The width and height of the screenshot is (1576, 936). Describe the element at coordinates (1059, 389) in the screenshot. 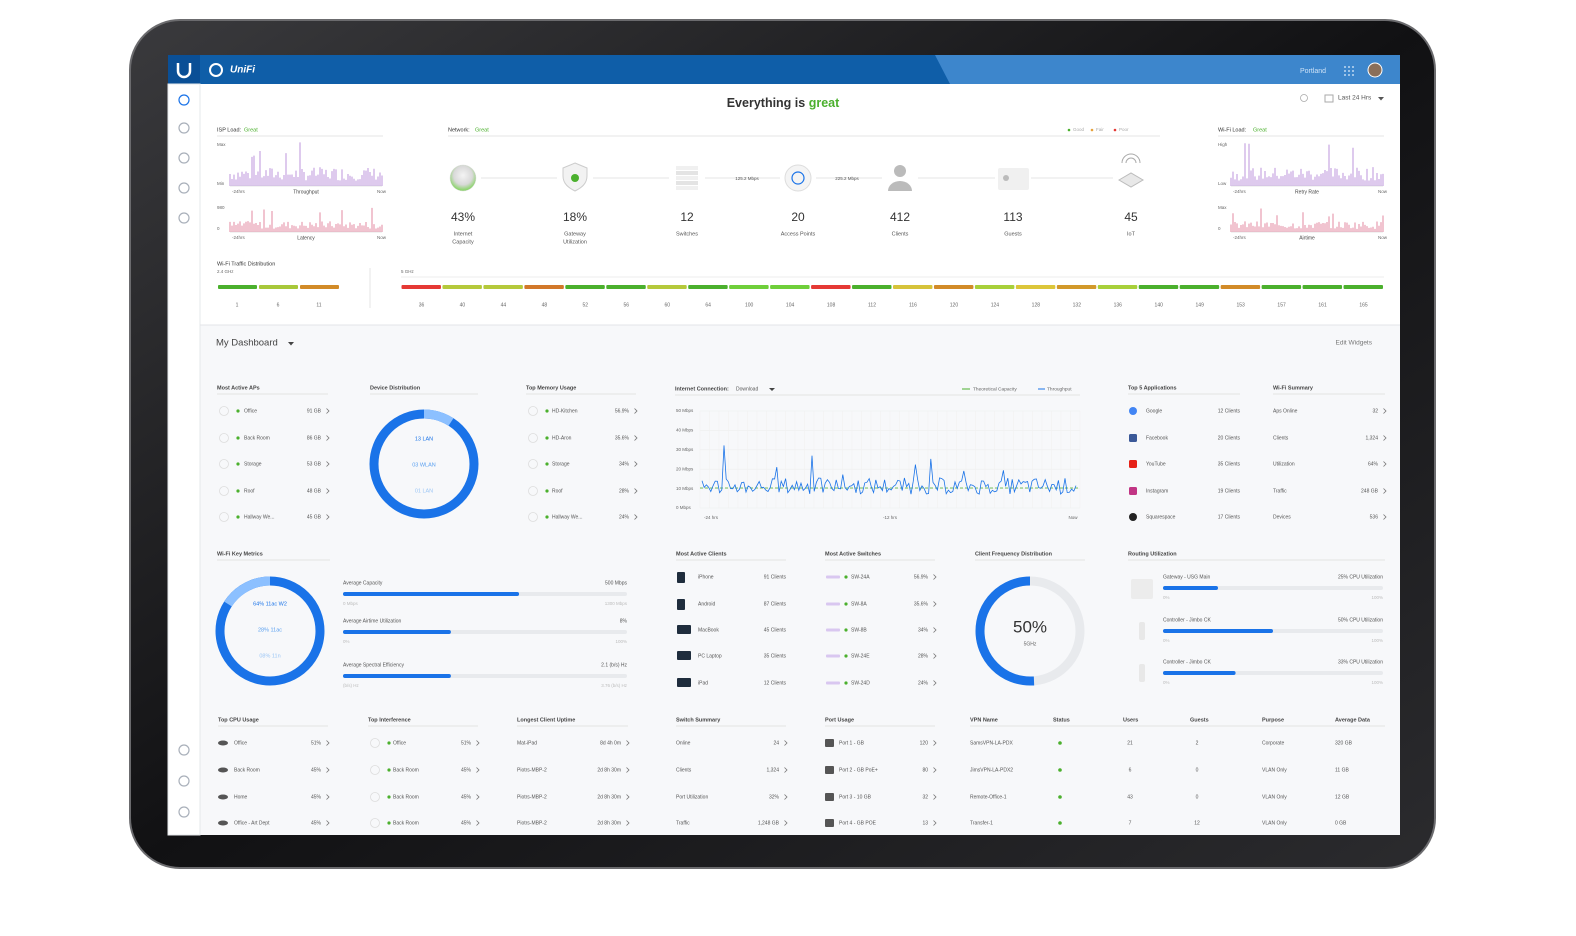

I see `label: Throughput` at that location.